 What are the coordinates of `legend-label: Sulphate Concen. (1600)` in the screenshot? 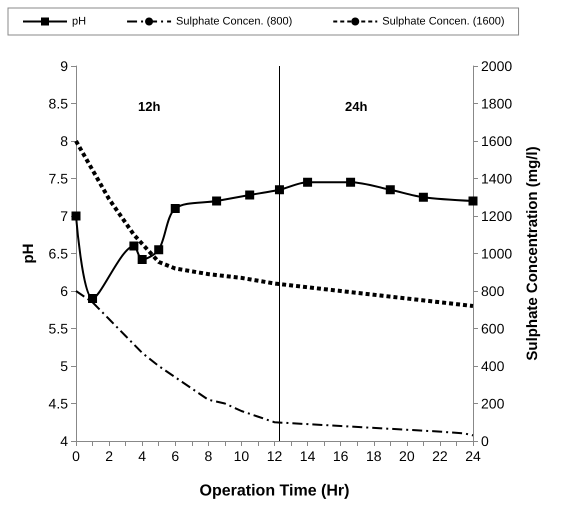 It's located at (443, 22).